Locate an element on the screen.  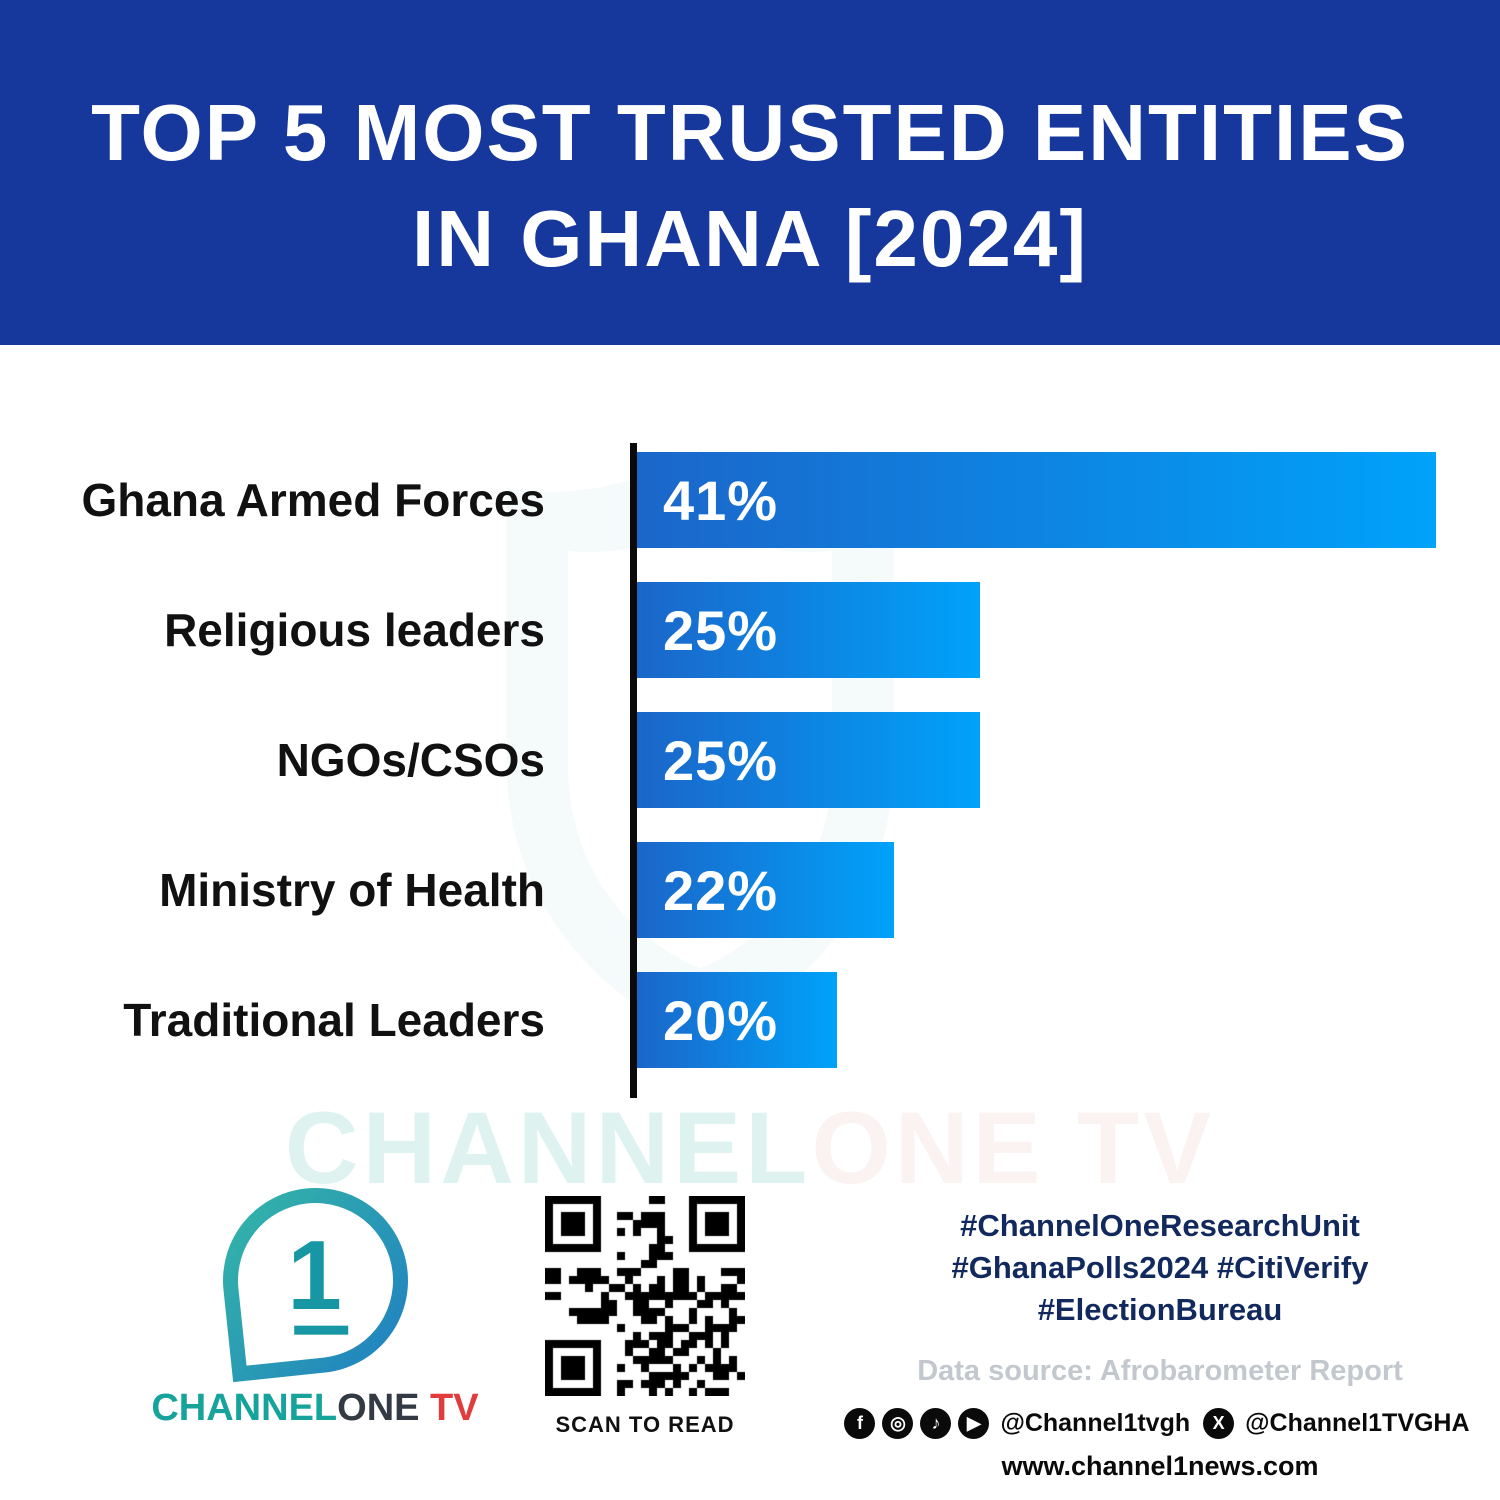
social-row: f ◎ ♪ ▶ @Channel1tvgh X @Channel1TVGHA is located at coordinates (1157, 1423).